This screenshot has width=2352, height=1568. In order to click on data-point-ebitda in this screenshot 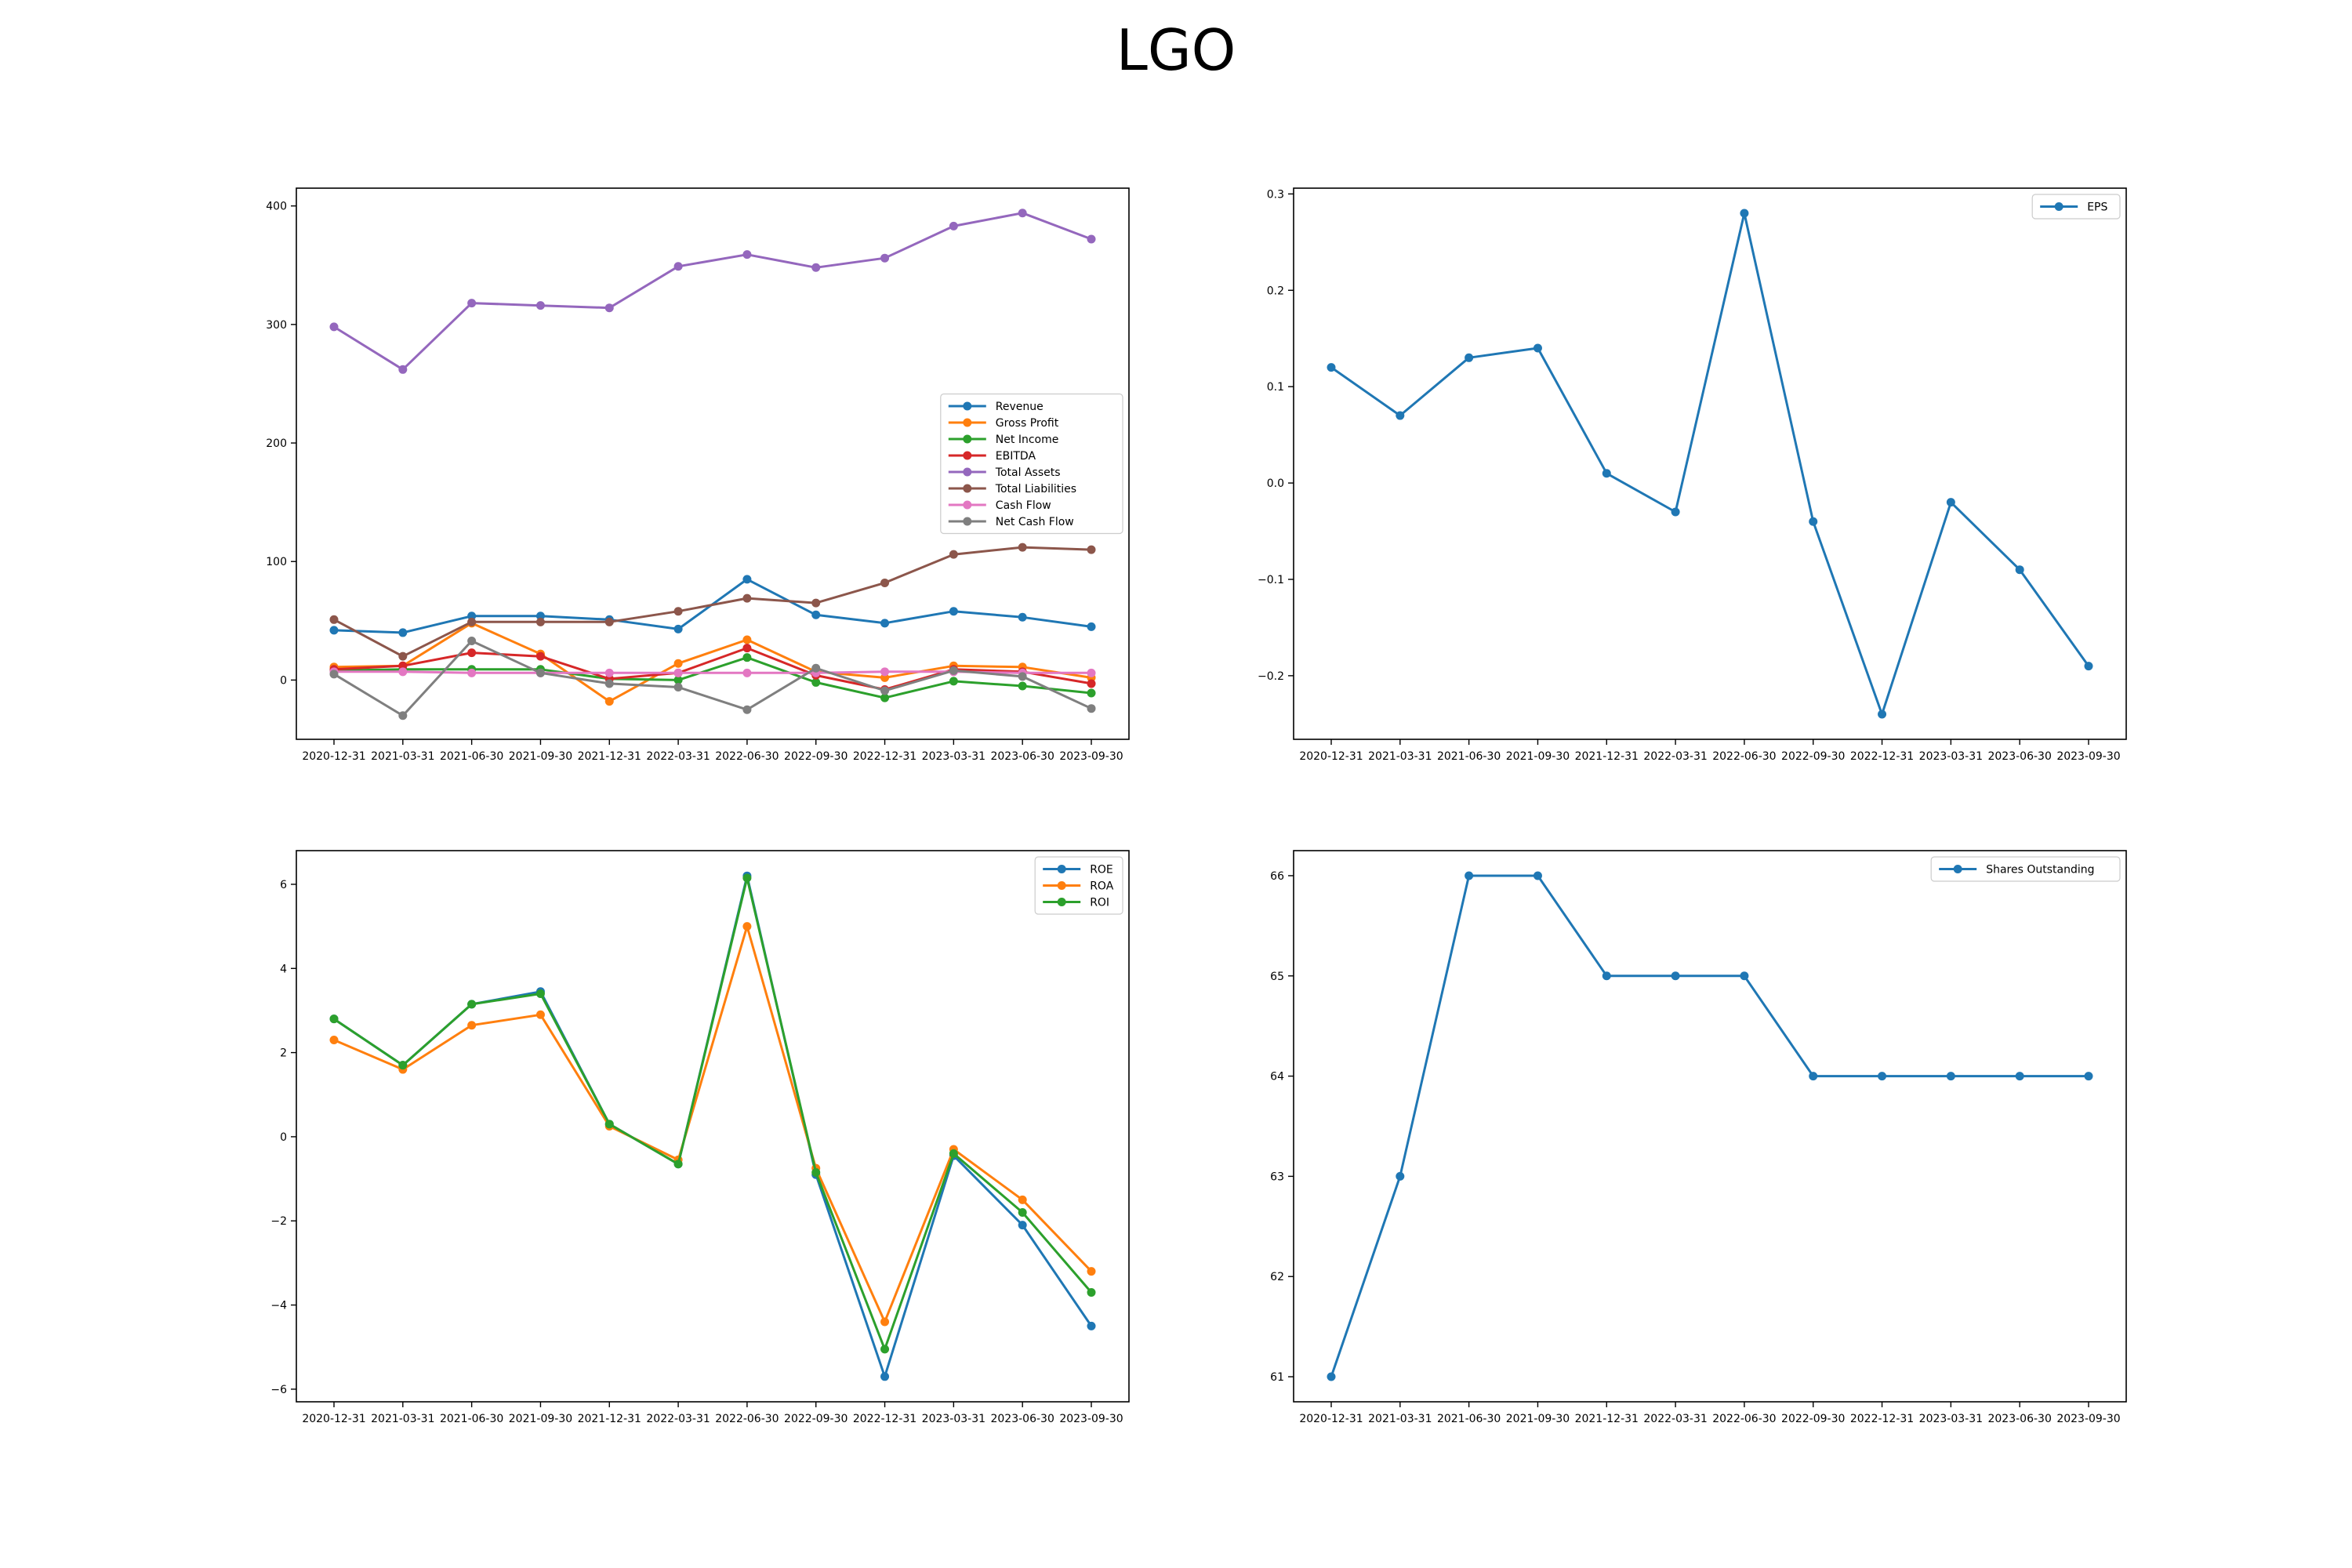, I will do `click(747, 648)`.